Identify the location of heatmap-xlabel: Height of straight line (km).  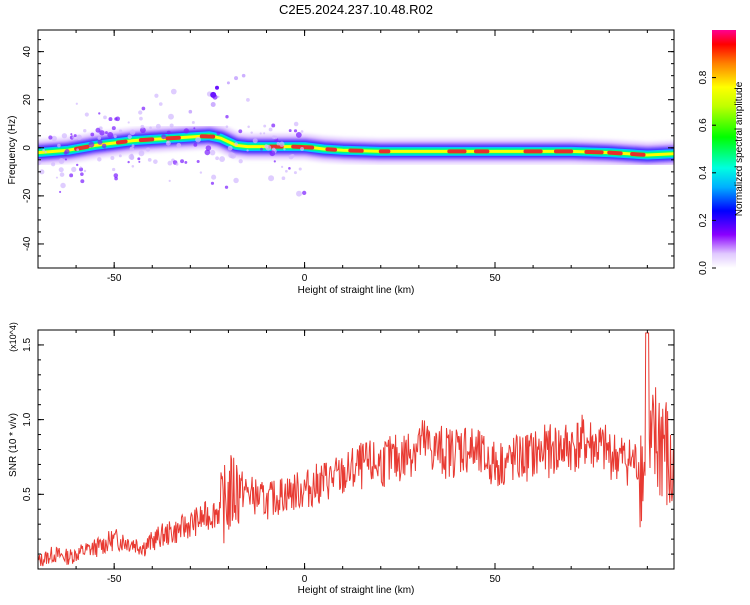
(356, 290).